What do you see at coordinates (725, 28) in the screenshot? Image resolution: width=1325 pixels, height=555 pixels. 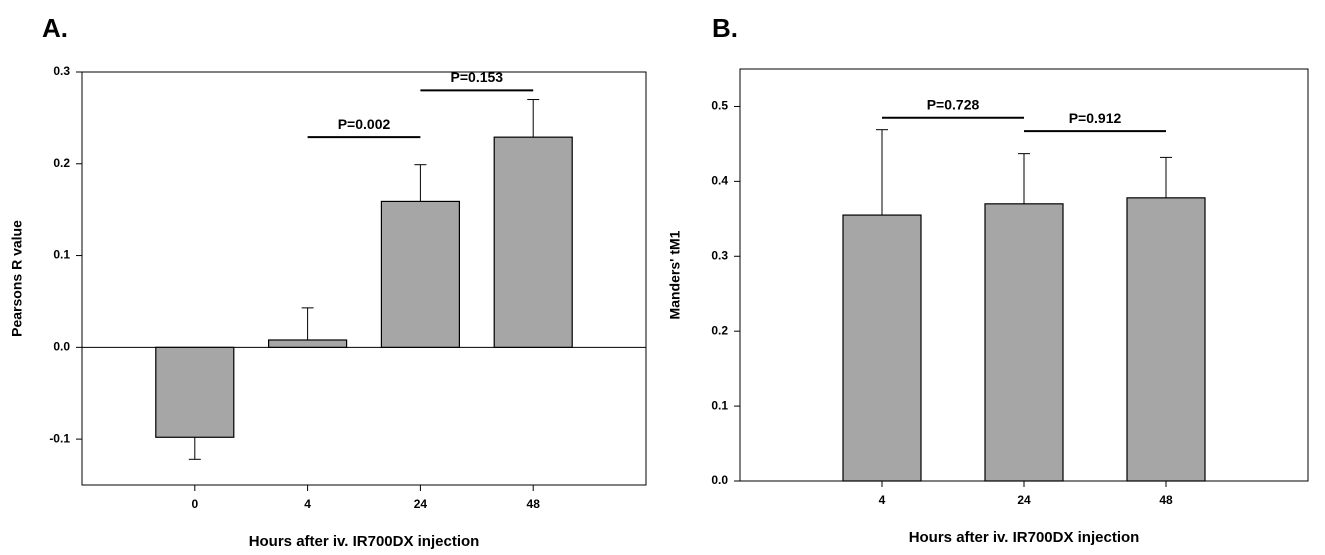 I see `panel-label: B.` at bounding box center [725, 28].